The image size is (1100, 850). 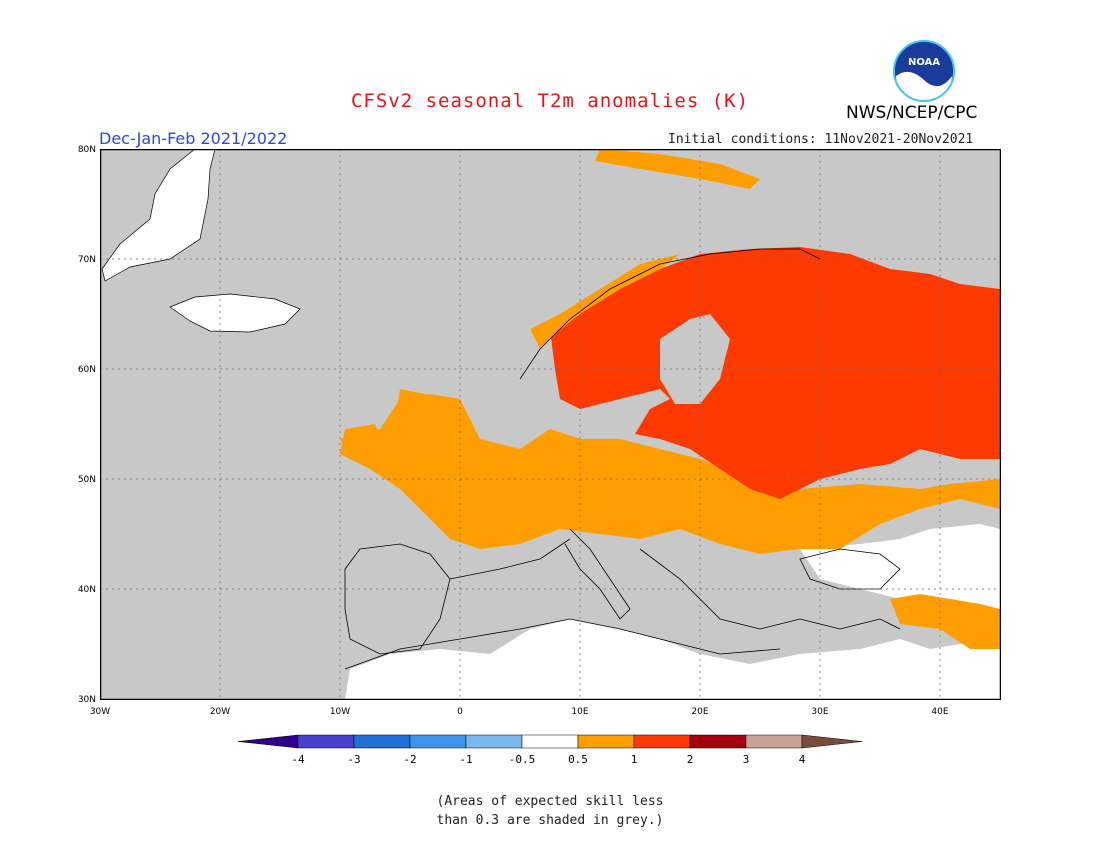 I want to click on lon-tick-label: 20W, so click(x=220, y=712).